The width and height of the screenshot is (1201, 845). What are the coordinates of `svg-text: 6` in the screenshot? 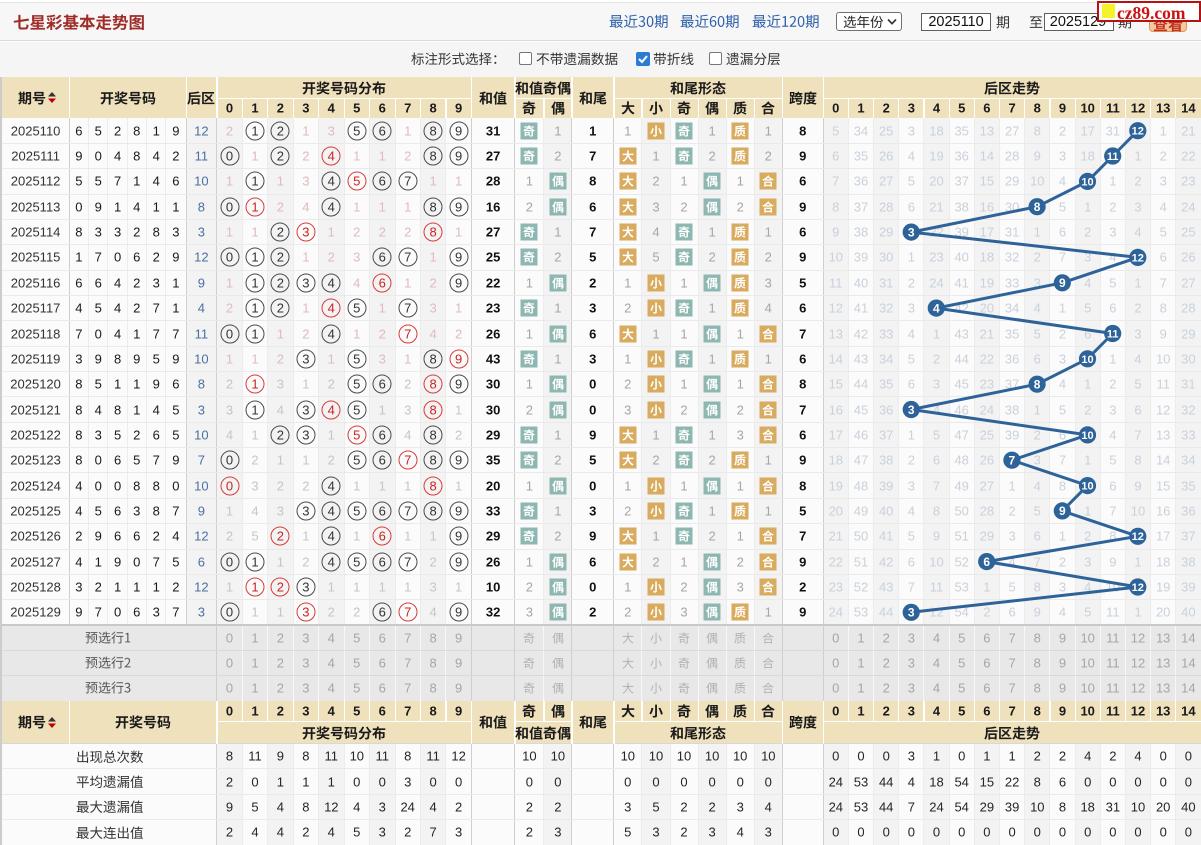 It's located at (987, 562).